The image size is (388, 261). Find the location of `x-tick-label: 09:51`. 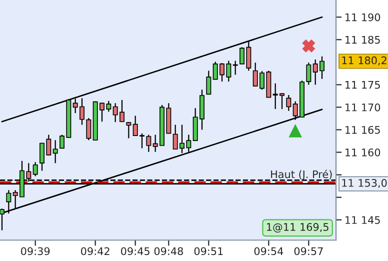

x-tick-label: 09:51 is located at coordinates (208, 251).